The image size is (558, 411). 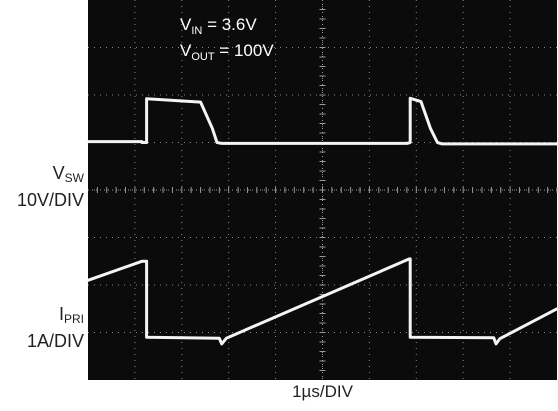 What do you see at coordinates (186, 50) in the screenshot?
I see `vout-annotation-v: V` at bounding box center [186, 50].